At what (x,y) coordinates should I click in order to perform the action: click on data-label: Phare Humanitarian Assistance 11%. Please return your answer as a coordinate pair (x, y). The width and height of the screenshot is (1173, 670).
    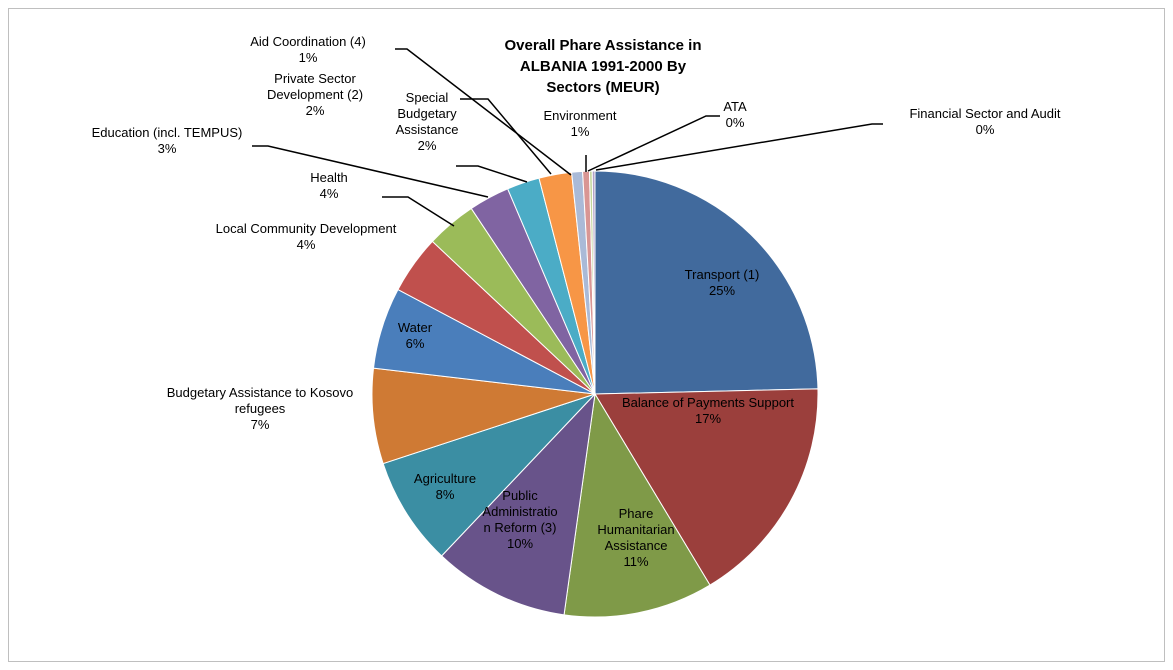
    Looking at the image, I should click on (635, 537).